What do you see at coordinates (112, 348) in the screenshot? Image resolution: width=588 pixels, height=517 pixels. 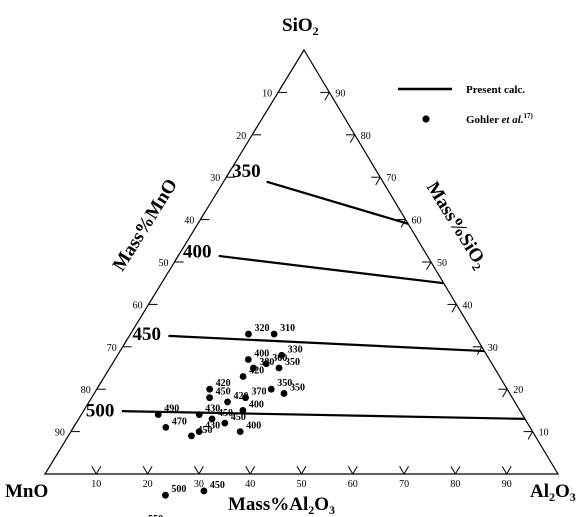 I see `tick-label-left: 70` at bounding box center [112, 348].